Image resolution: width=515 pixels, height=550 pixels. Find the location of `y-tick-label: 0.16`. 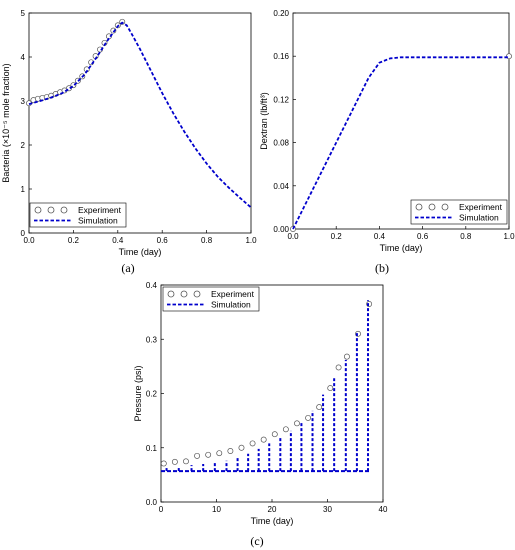

y-tick-label: 0.16 is located at coordinates (281, 56).